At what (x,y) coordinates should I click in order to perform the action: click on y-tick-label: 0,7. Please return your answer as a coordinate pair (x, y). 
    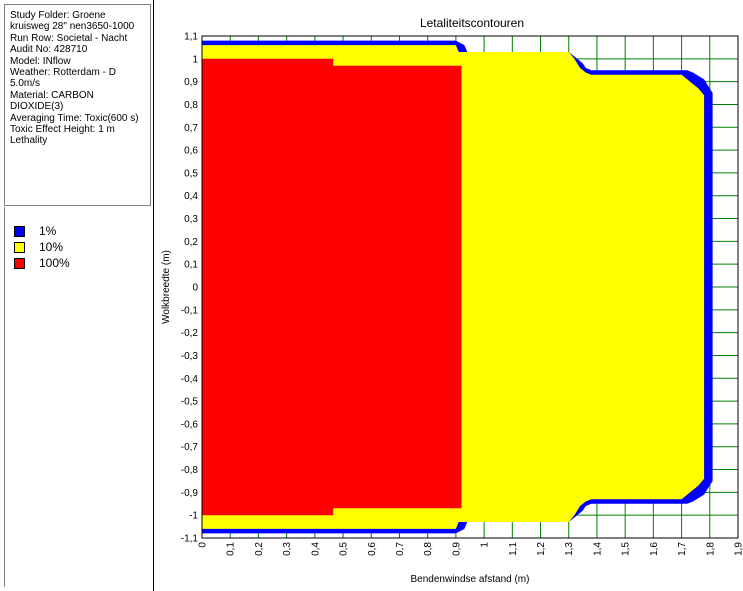
    Looking at the image, I should click on (191, 128).